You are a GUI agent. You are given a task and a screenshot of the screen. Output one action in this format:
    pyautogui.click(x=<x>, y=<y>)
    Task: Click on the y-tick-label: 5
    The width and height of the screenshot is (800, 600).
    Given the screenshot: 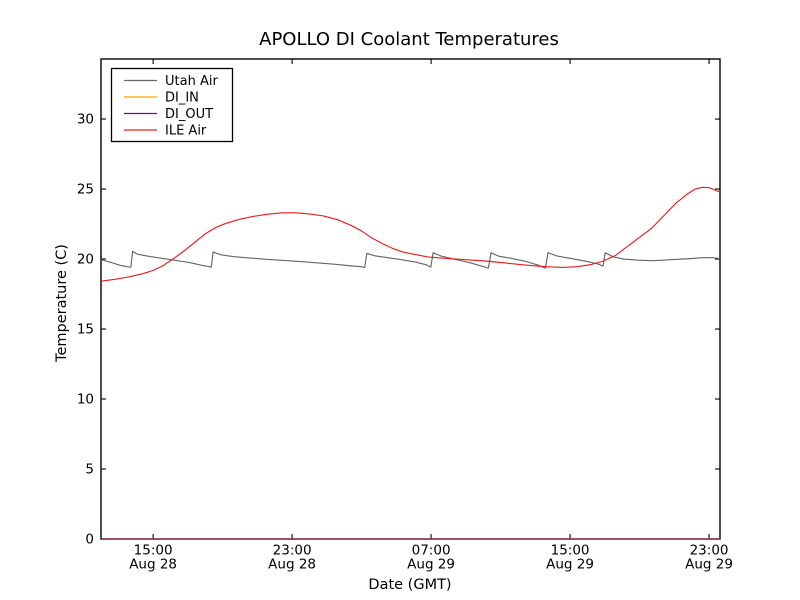 What is the action you would take?
    pyautogui.click(x=89, y=470)
    